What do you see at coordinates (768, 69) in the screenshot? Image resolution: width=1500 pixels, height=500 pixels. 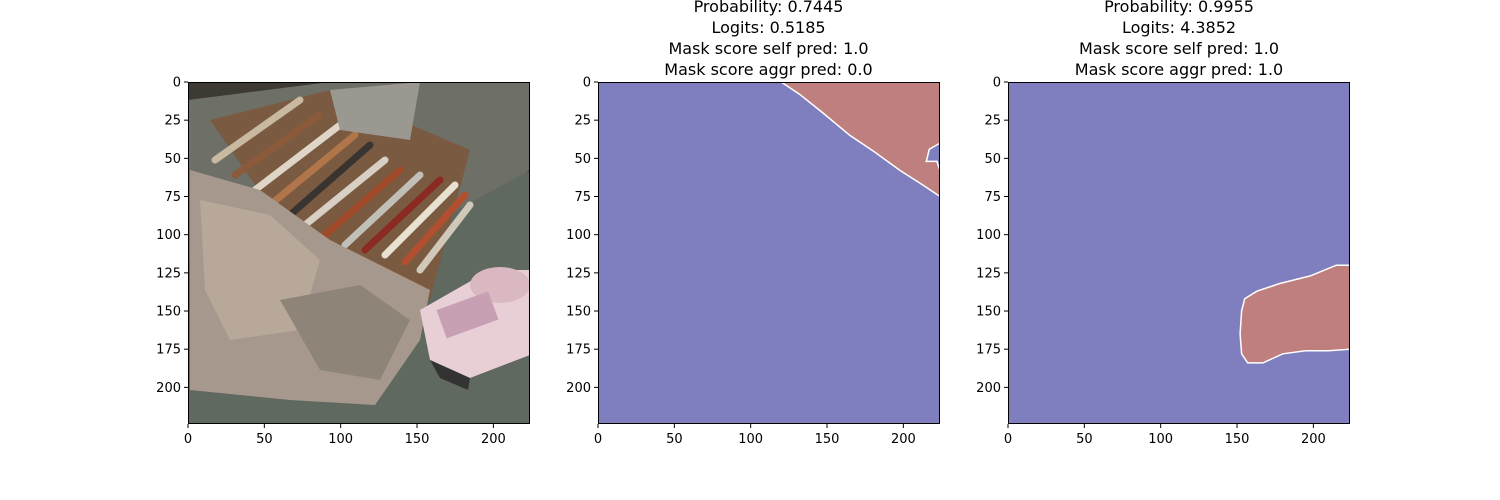 I see `mask-1-title-line-4: Mask score aggr pred: 0.0` at bounding box center [768, 69].